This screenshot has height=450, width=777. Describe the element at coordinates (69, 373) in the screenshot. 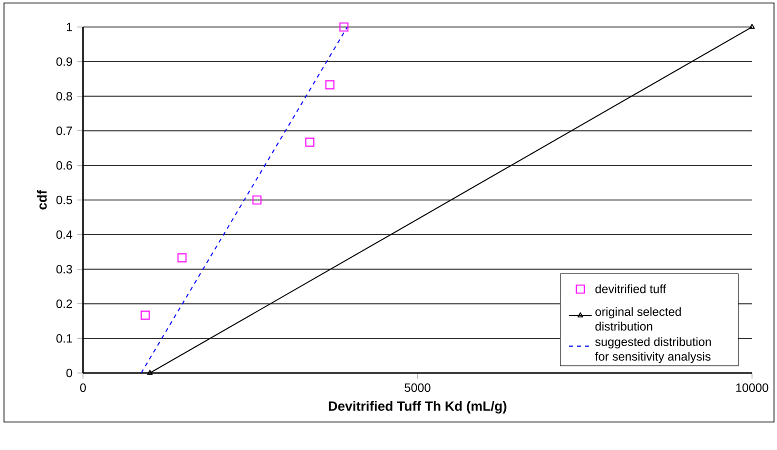

I see `y-tick-label: 0` at that location.